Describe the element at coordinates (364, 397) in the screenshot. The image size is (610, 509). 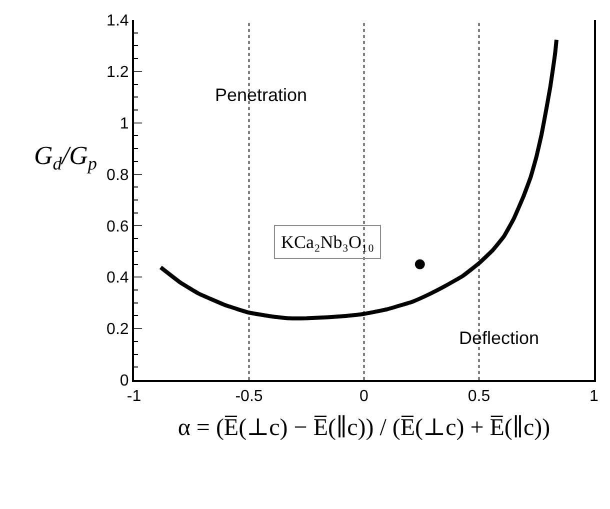
I see `x-tick-label: 0` at that location.